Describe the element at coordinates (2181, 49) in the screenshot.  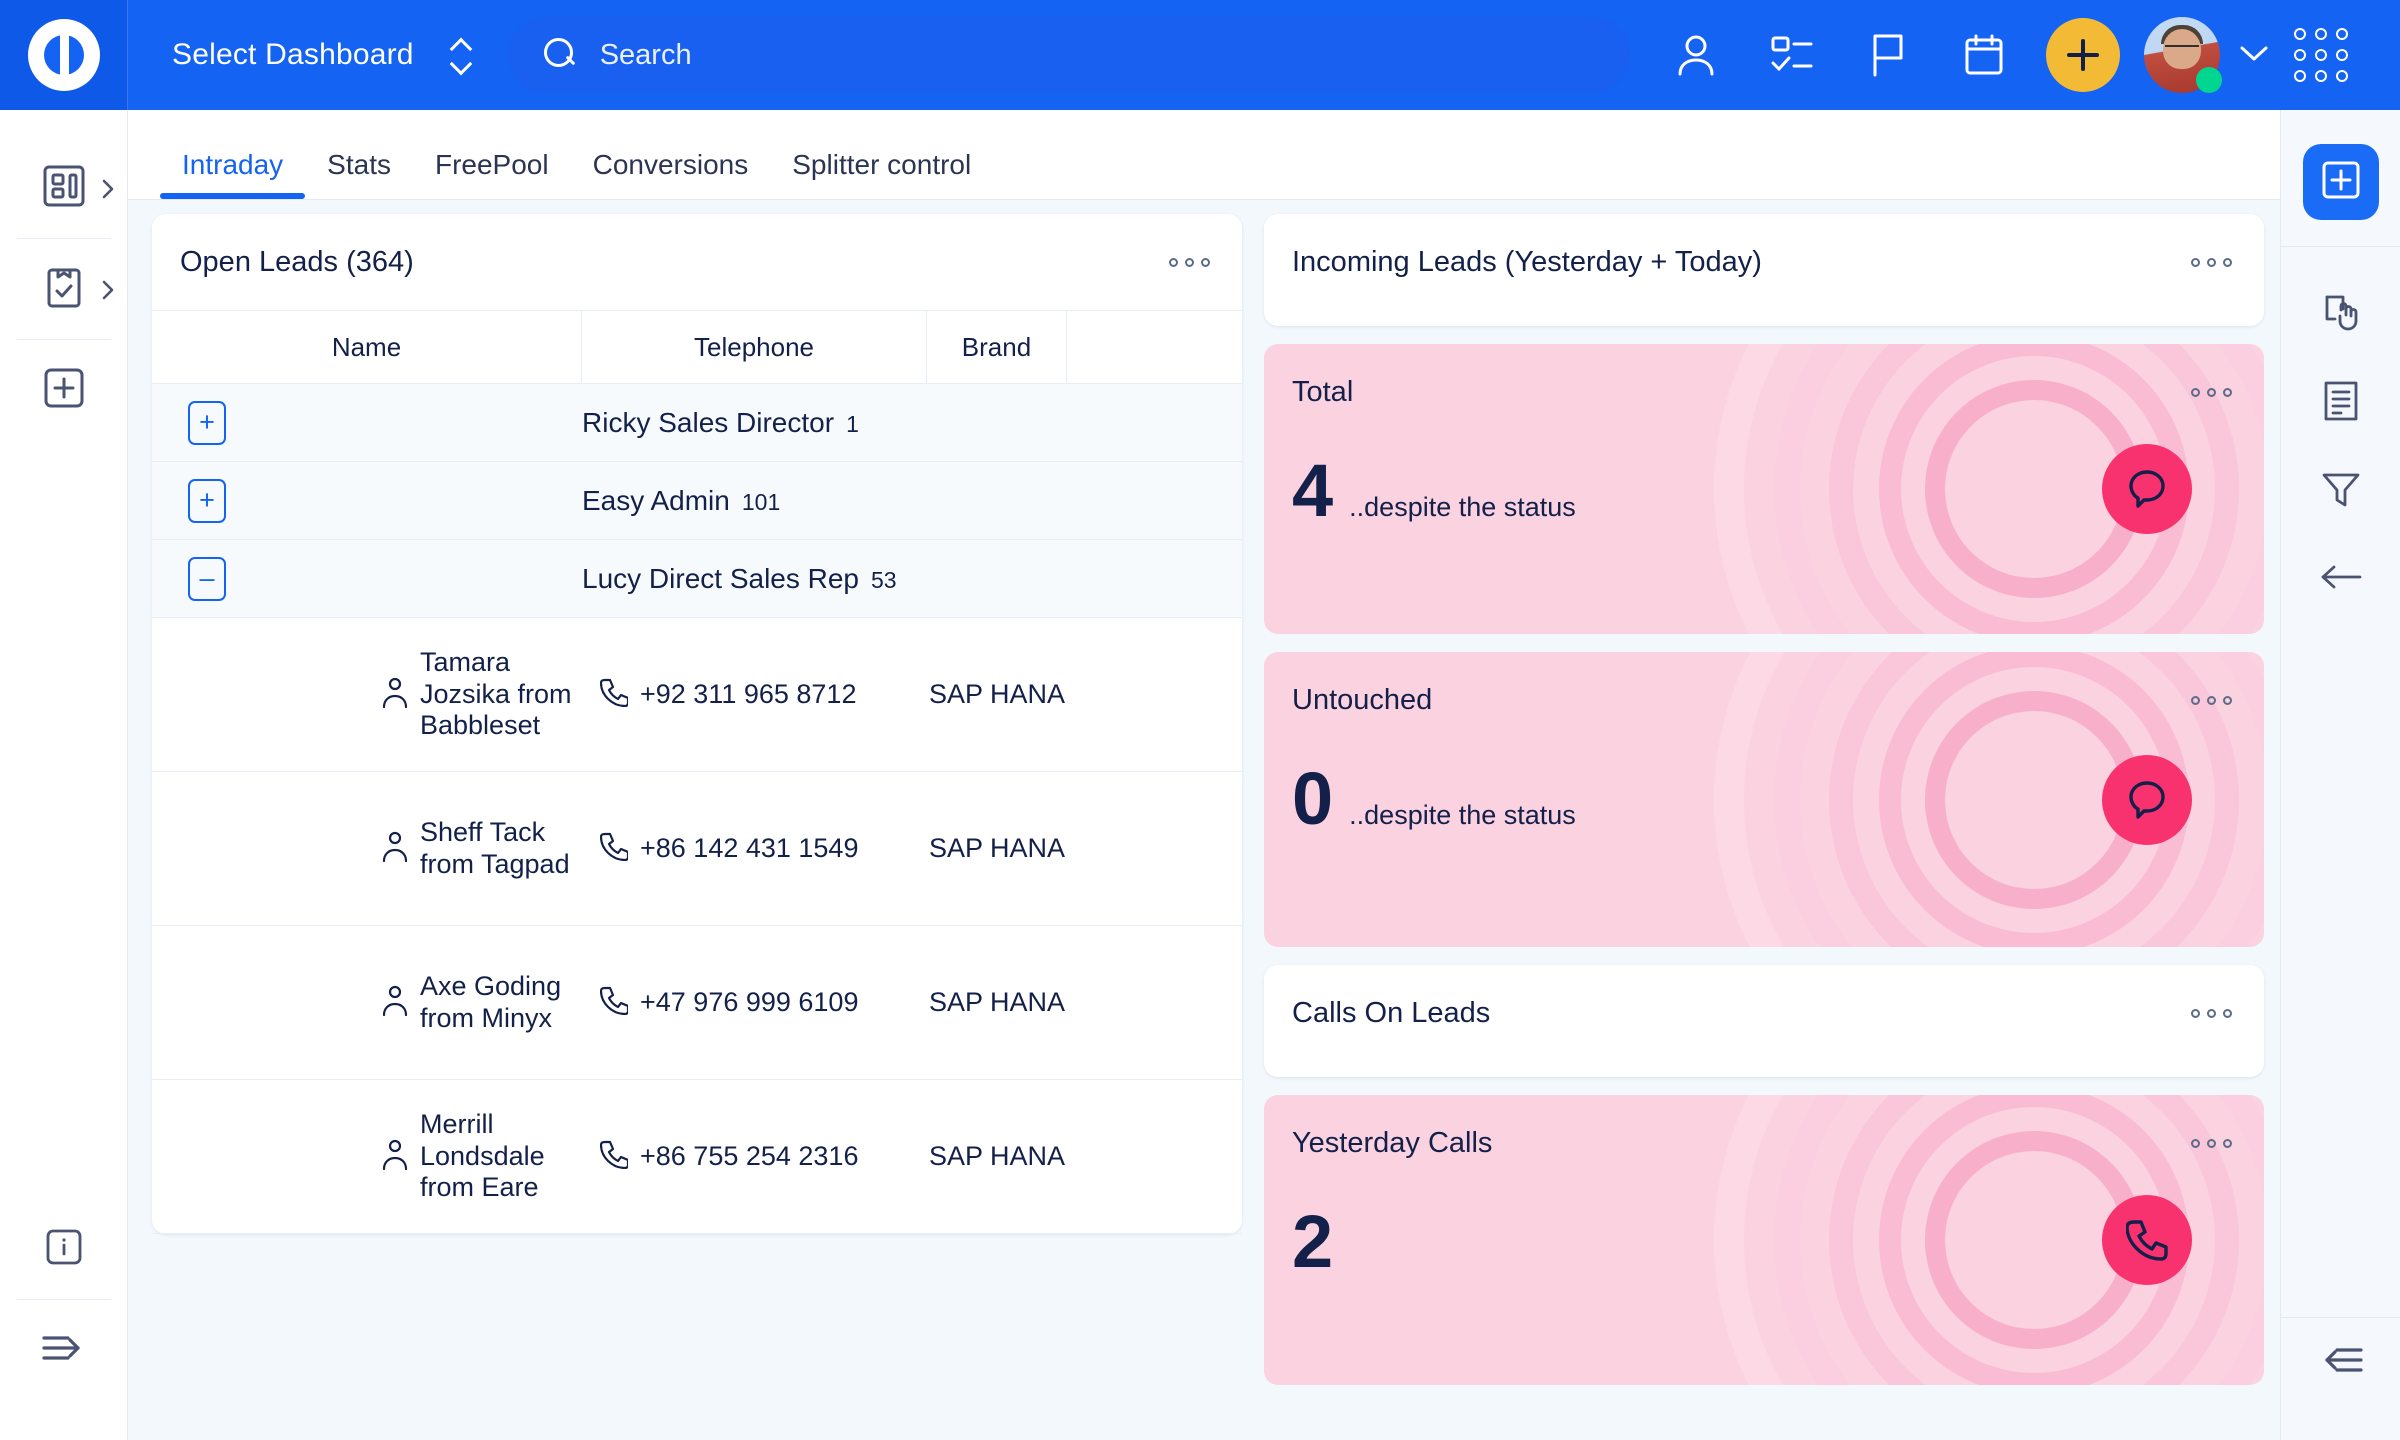
I see `avatar-glasses` at that location.